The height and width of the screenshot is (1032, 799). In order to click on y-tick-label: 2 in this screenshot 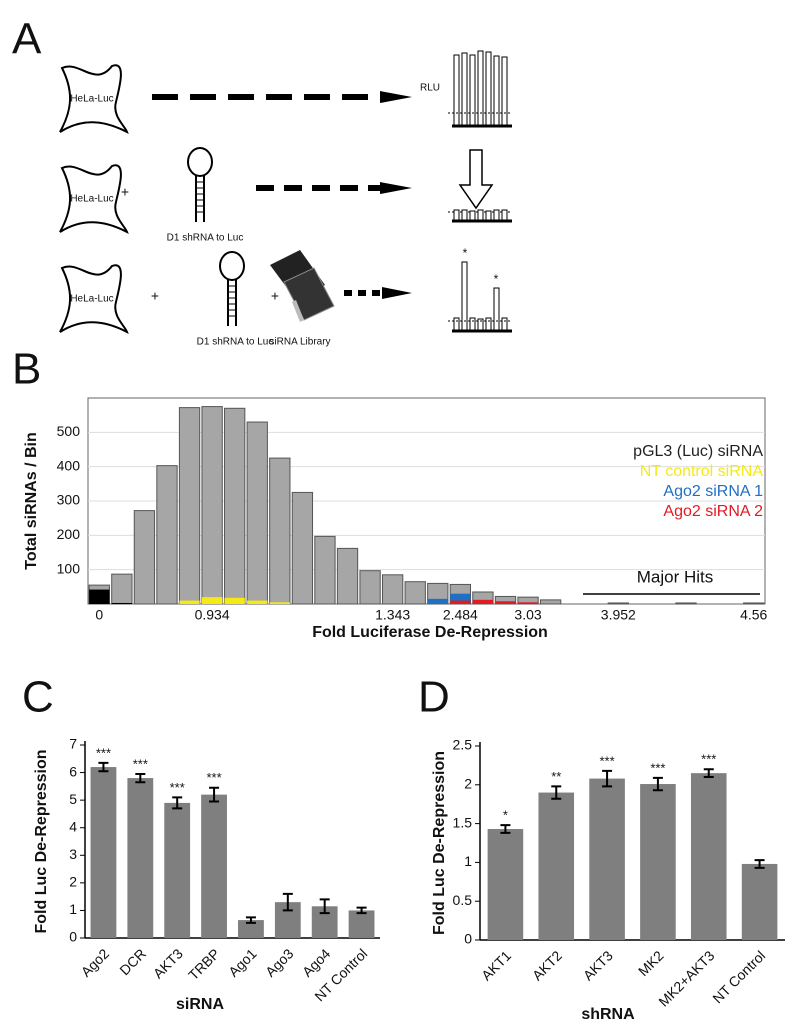, I will do `click(468, 784)`.